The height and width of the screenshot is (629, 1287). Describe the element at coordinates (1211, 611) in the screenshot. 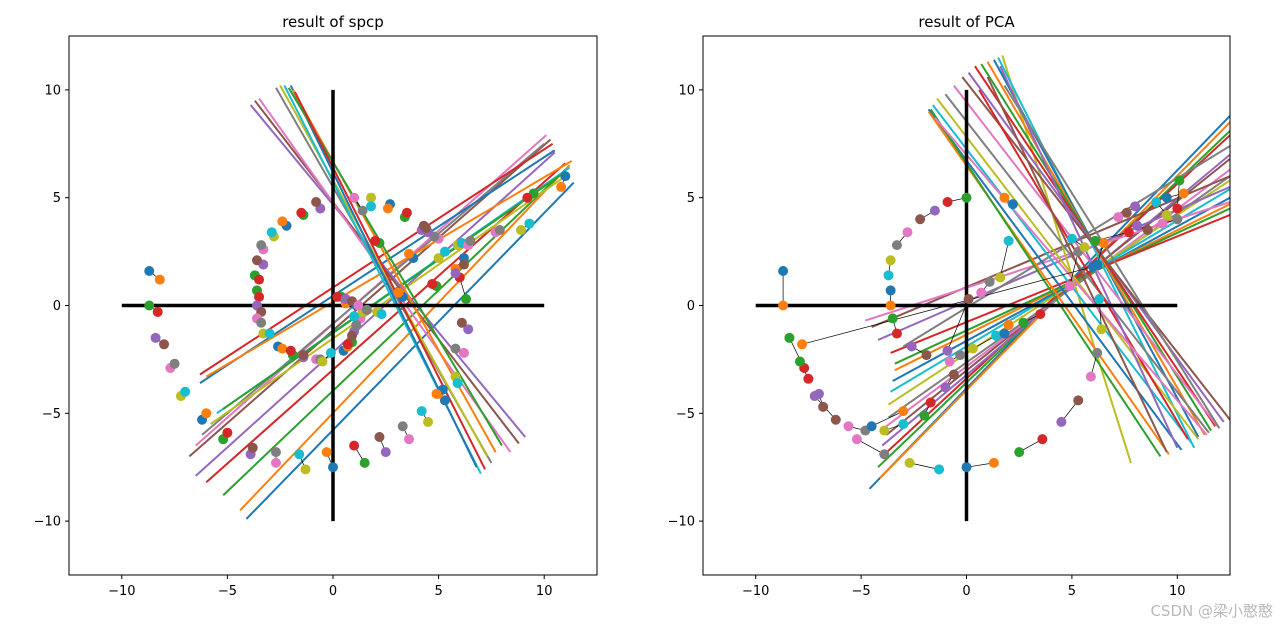

I see `watermark-text: CSDN @梁小憨憨` at that location.